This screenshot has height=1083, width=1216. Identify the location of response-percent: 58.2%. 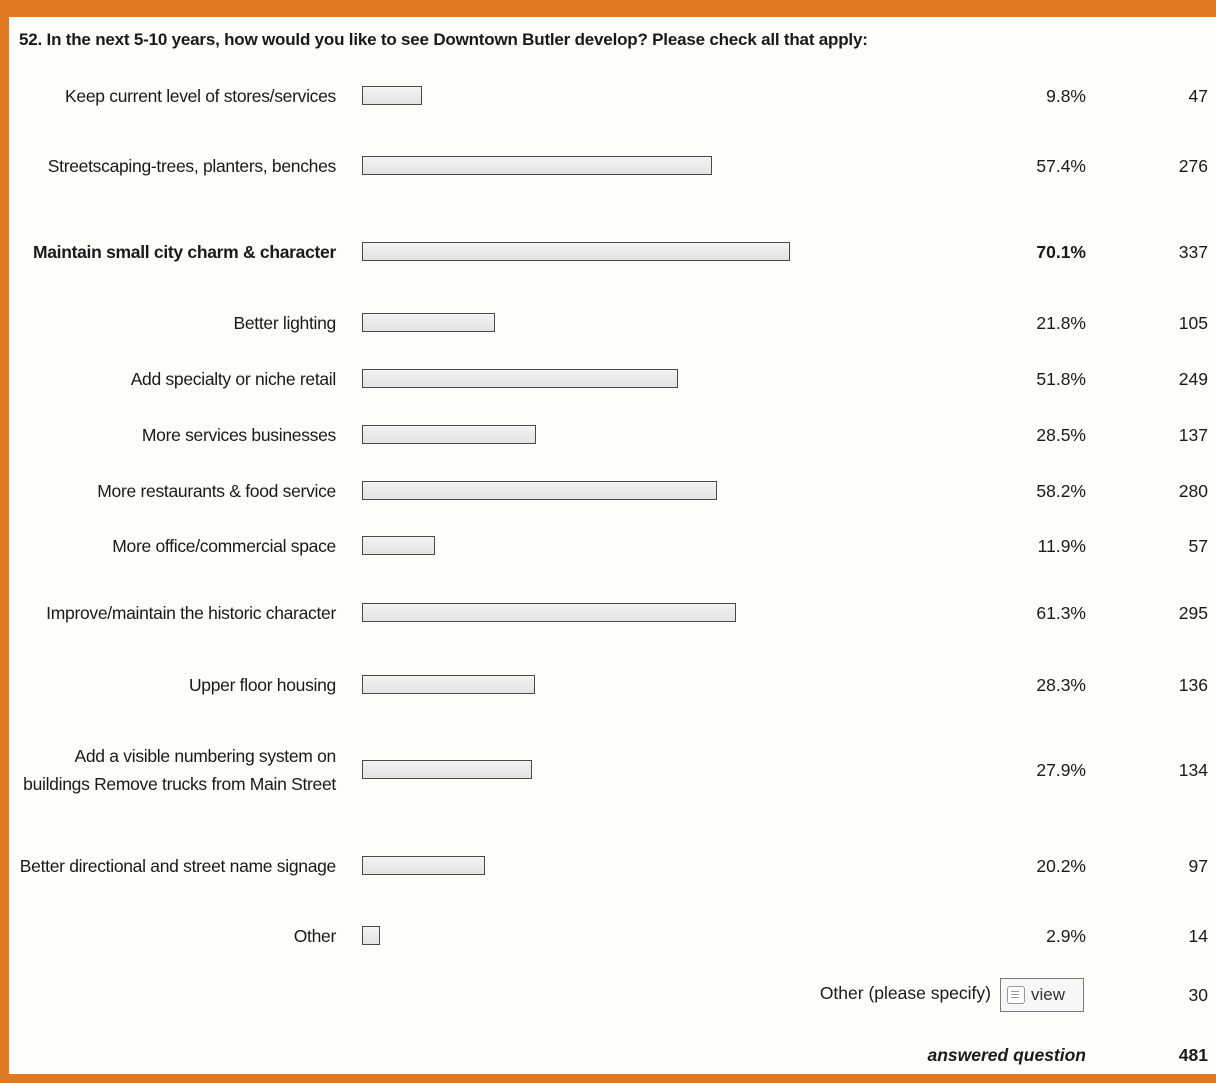
(1061, 491).